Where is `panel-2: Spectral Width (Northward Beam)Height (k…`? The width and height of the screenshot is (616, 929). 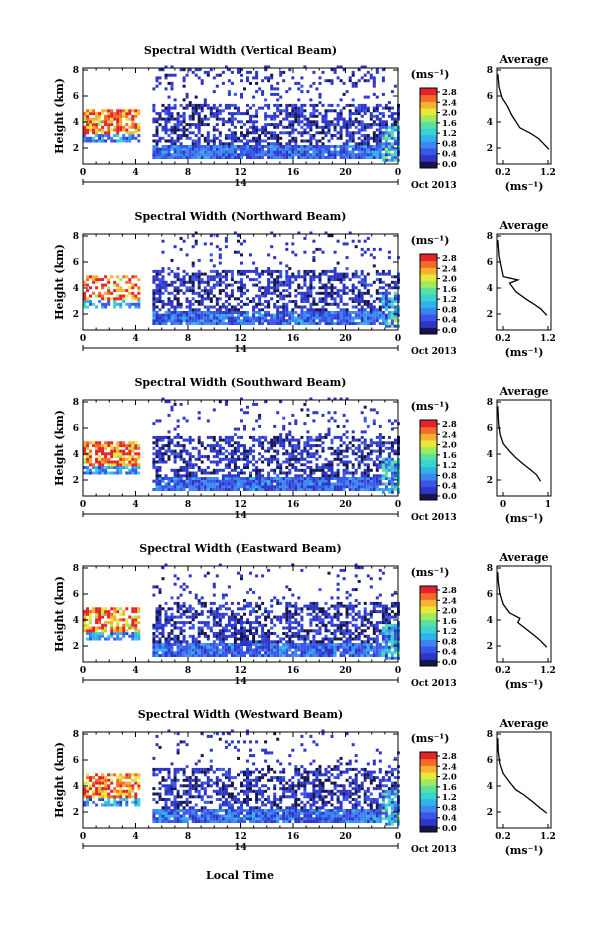
panel-2: Spectral Width (Northward Beam)Height (k… is located at coordinates (304, 284).